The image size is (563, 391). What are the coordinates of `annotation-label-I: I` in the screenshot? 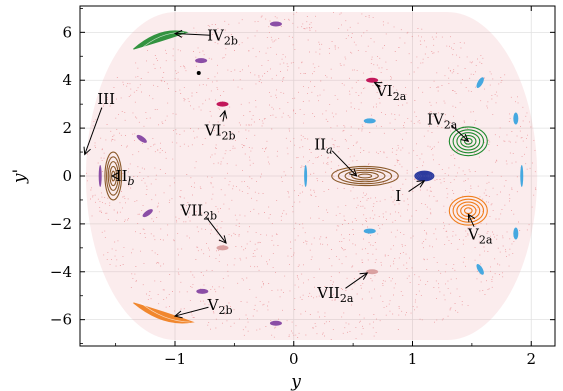 It's located at (398, 196).